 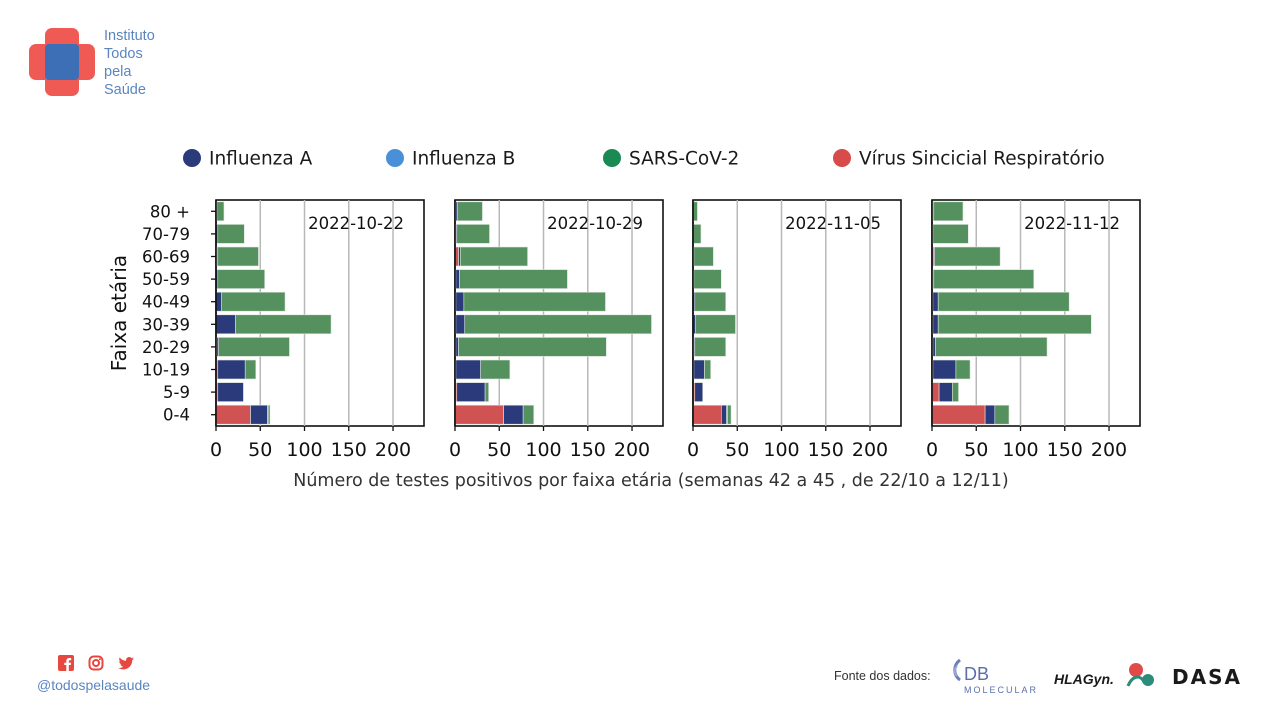 I want to click on legend-label: SARS-CoV-2, so click(x=684, y=159).